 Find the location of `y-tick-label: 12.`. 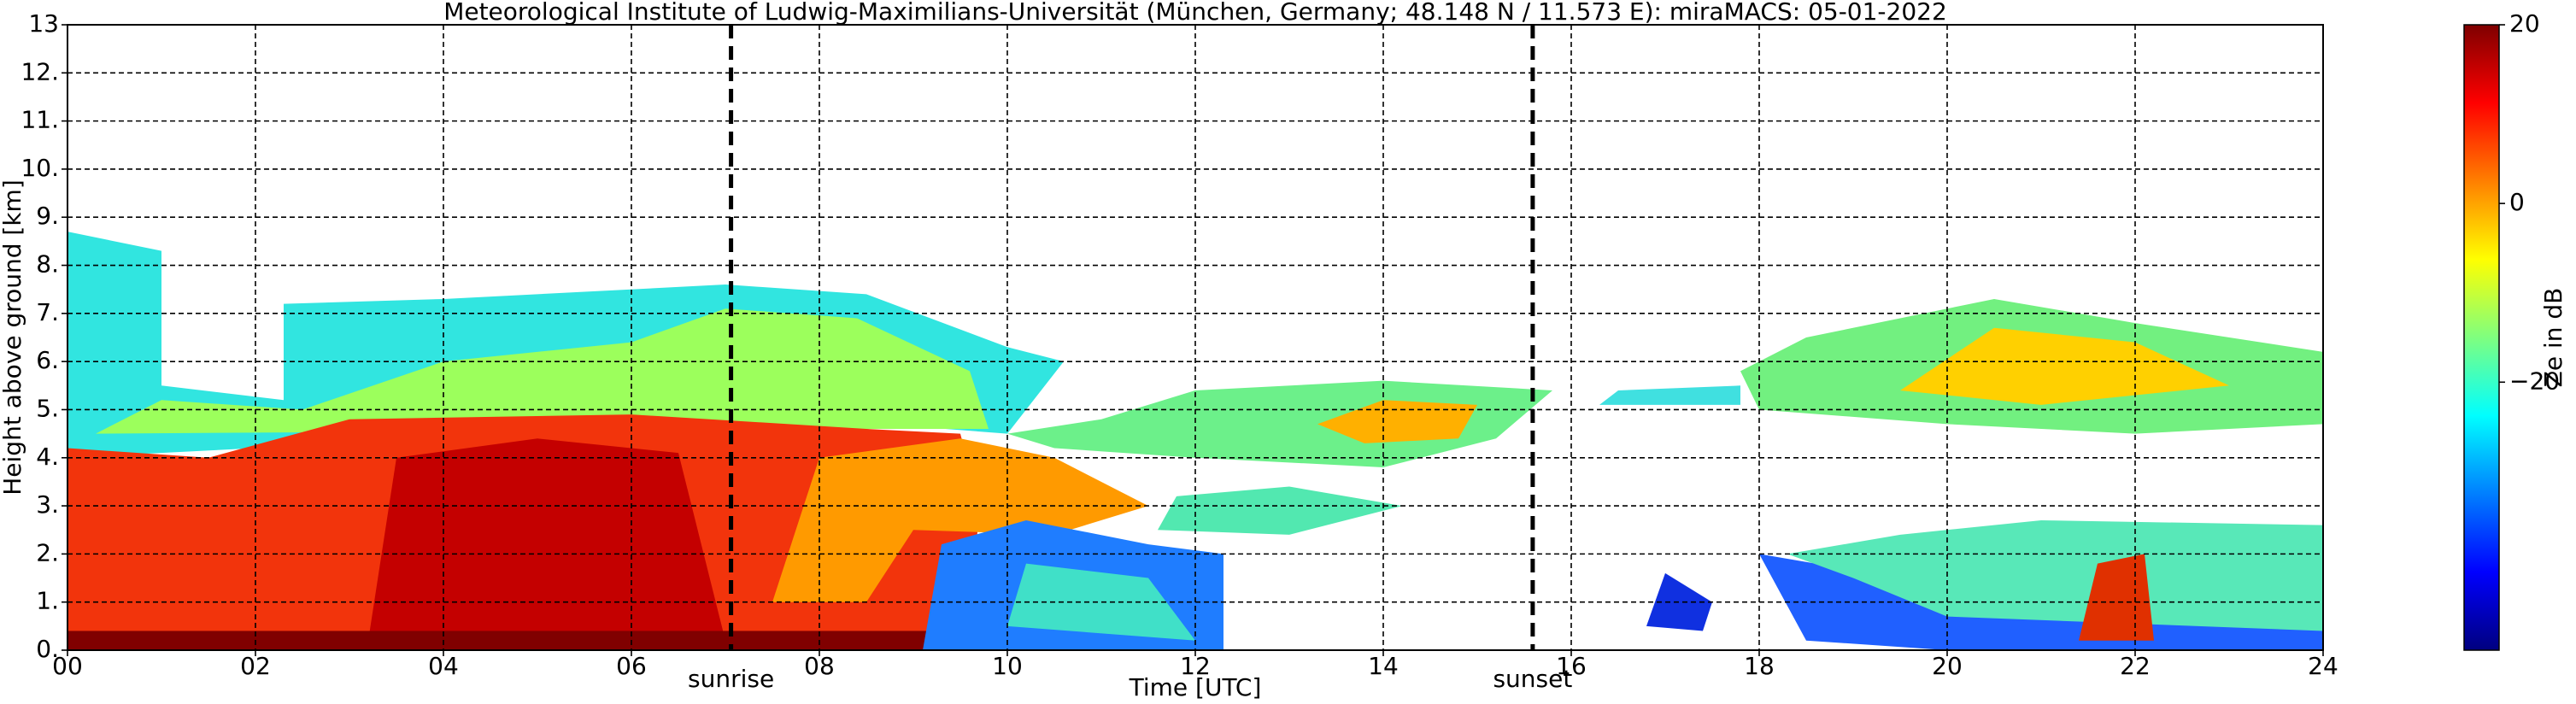

y-tick-label: 12. is located at coordinates (40, 71).